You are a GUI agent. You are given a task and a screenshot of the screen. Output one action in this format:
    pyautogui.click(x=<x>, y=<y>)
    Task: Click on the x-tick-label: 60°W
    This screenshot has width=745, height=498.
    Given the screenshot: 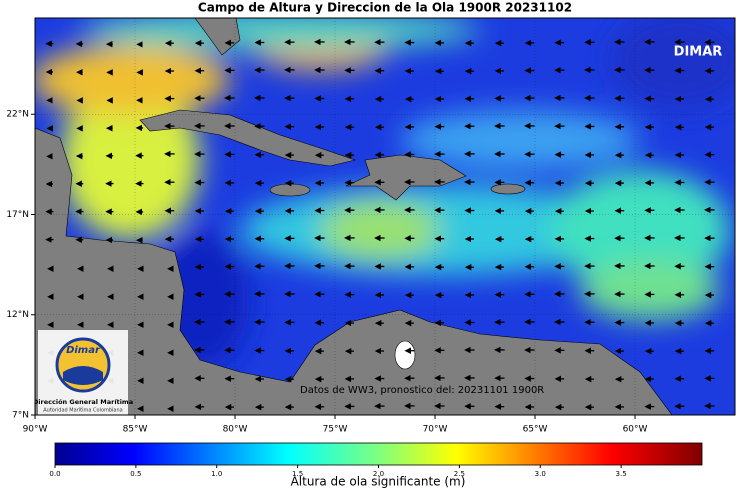 What is the action you would take?
    pyautogui.click(x=635, y=430)
    